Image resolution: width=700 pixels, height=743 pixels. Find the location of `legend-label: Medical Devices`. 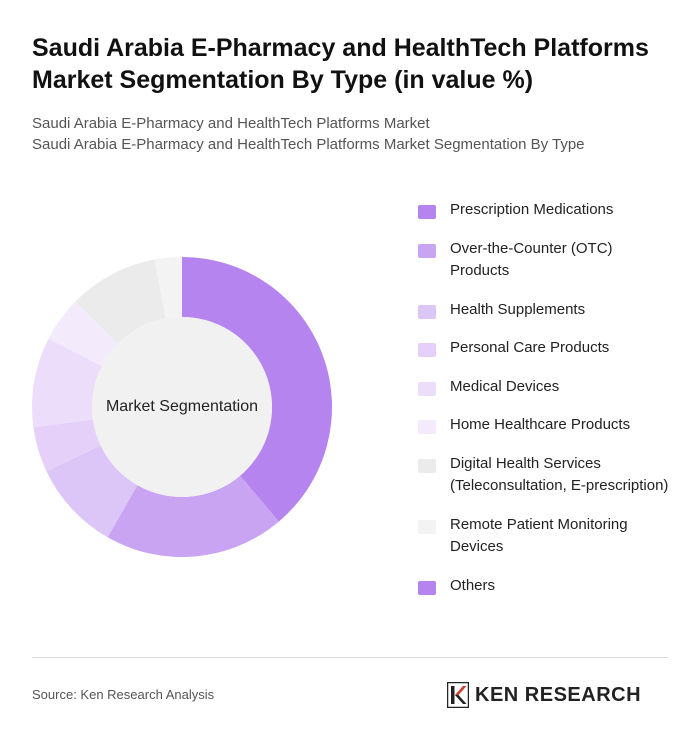

legend-label: Medical Devices is located at coordinates (505, 386).